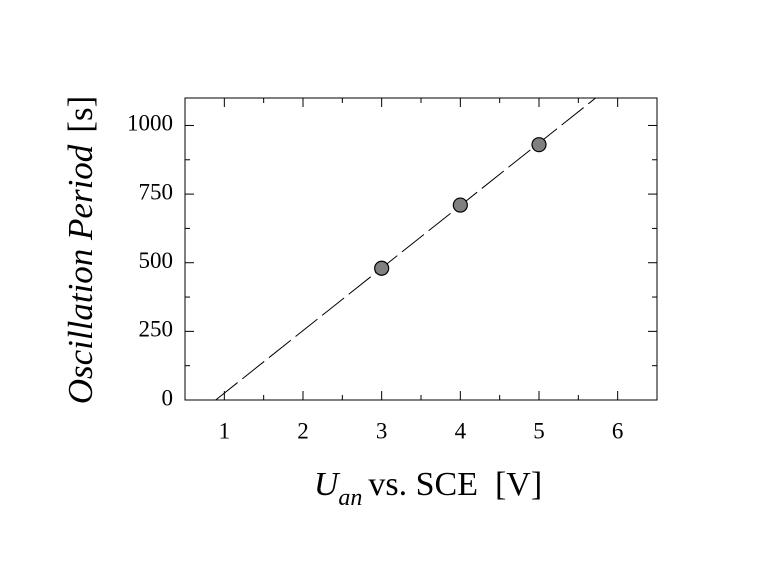  What do you see at coordinates (156, 191) in the screenshot?
I see `y-tick-label: 750` at bounding box center [156, 191].